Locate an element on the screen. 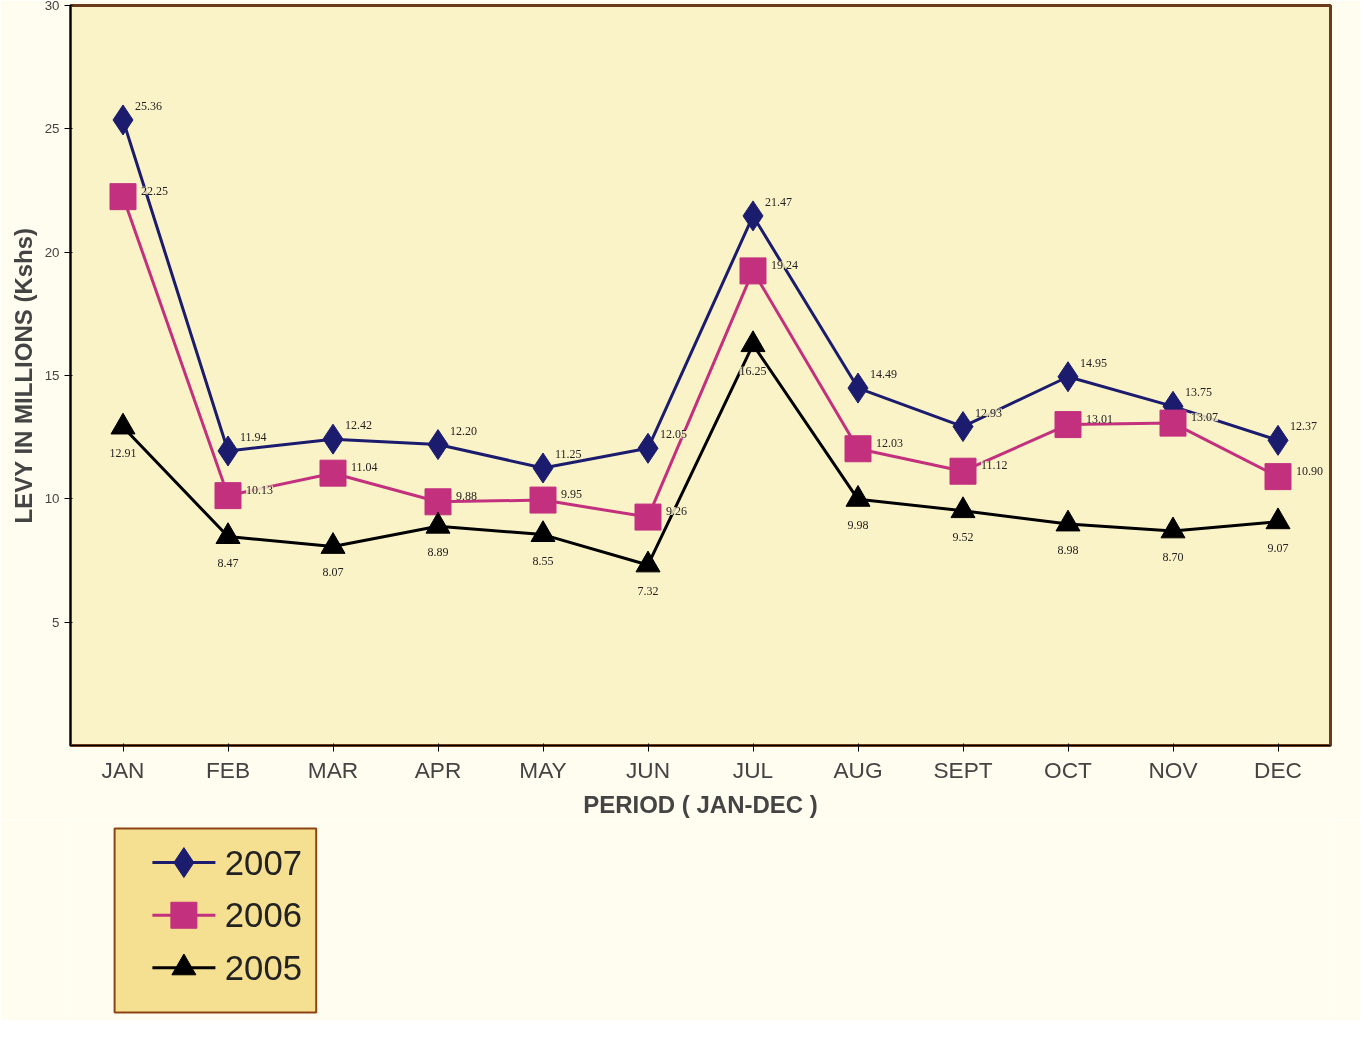 The image size is (1370, 1043). y-tick-label: 5 is located at coordinates (56, 622).